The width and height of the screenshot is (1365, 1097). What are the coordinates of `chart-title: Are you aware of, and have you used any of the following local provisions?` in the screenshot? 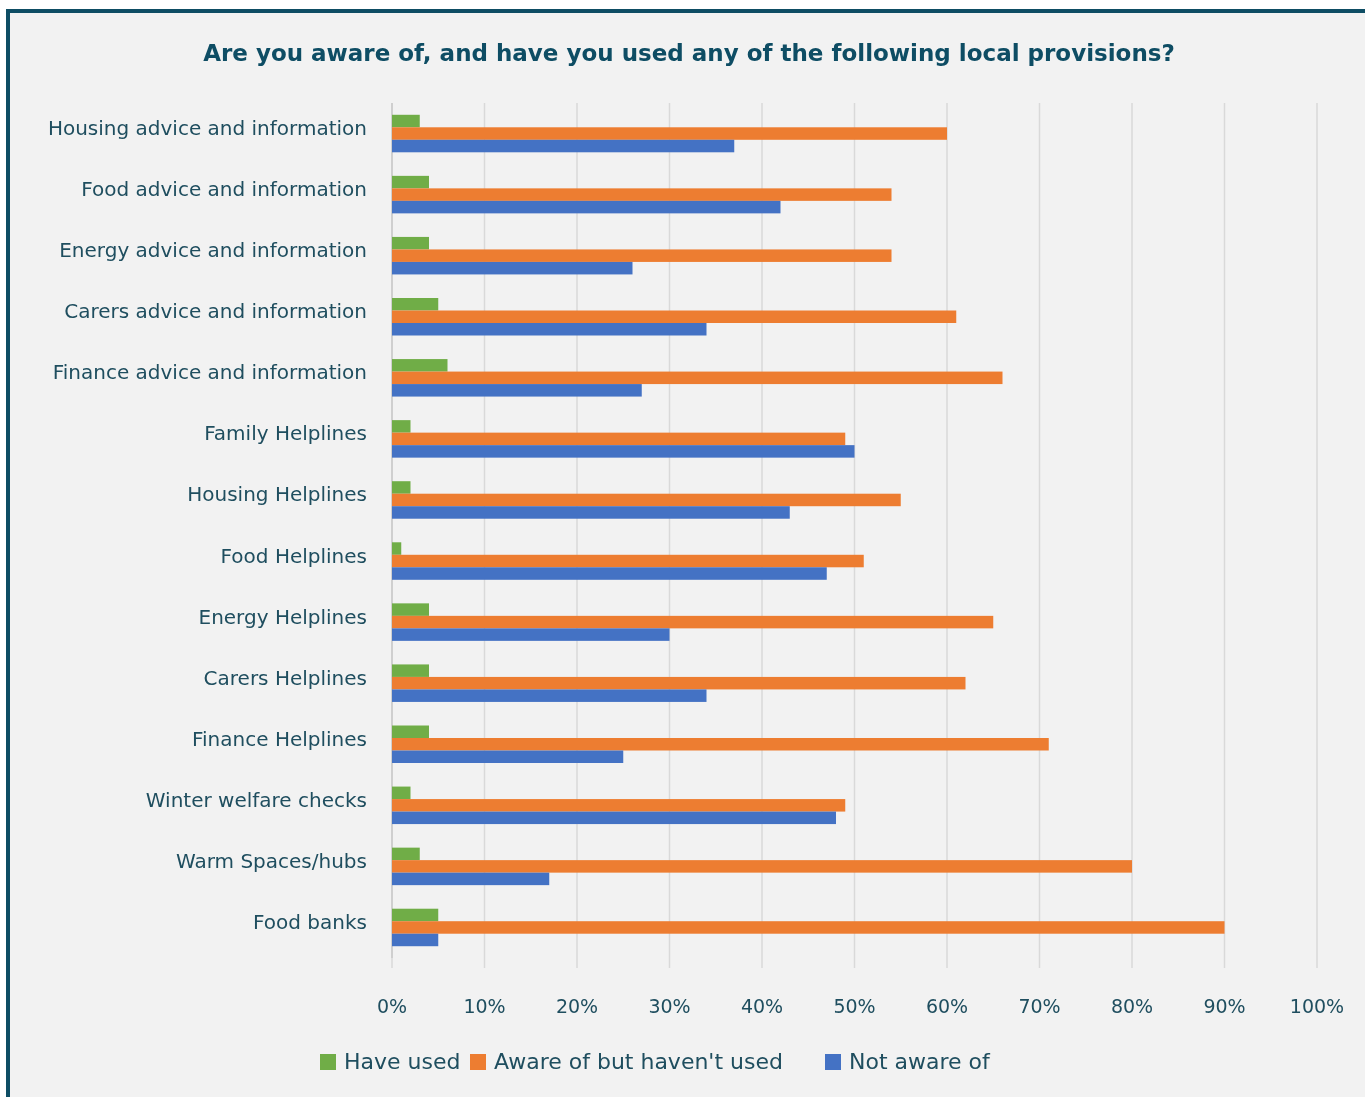 It's located at (689, 53).